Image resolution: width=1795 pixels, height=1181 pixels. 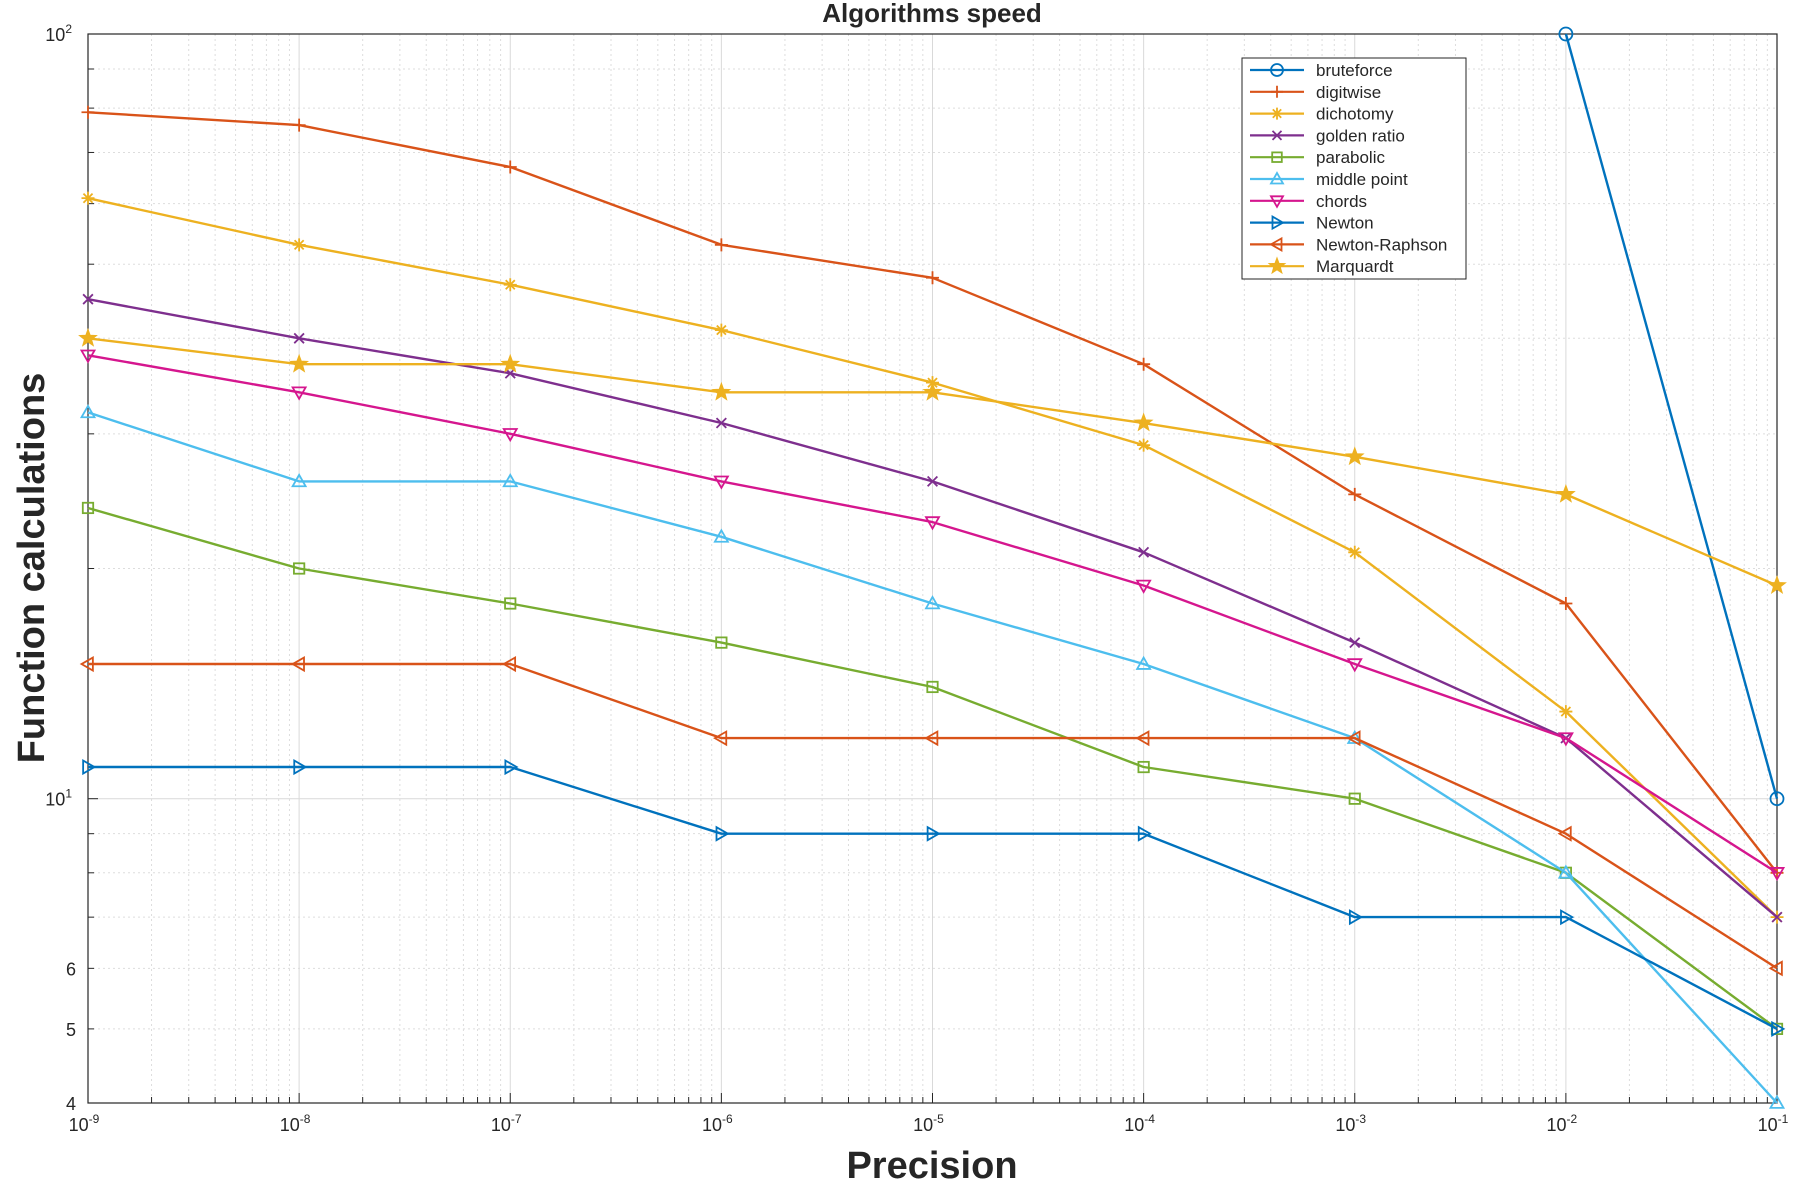 I want to click on x-tick-label: 10⁻⁸, so click(x=295, y=1123).